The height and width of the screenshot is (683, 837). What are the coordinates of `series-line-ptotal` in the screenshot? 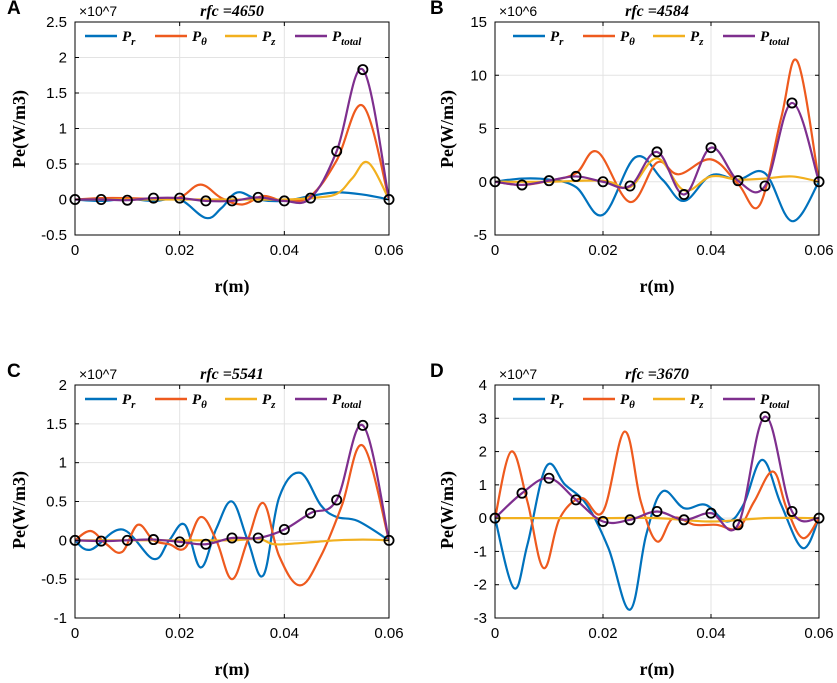 It's located at (232, 485).